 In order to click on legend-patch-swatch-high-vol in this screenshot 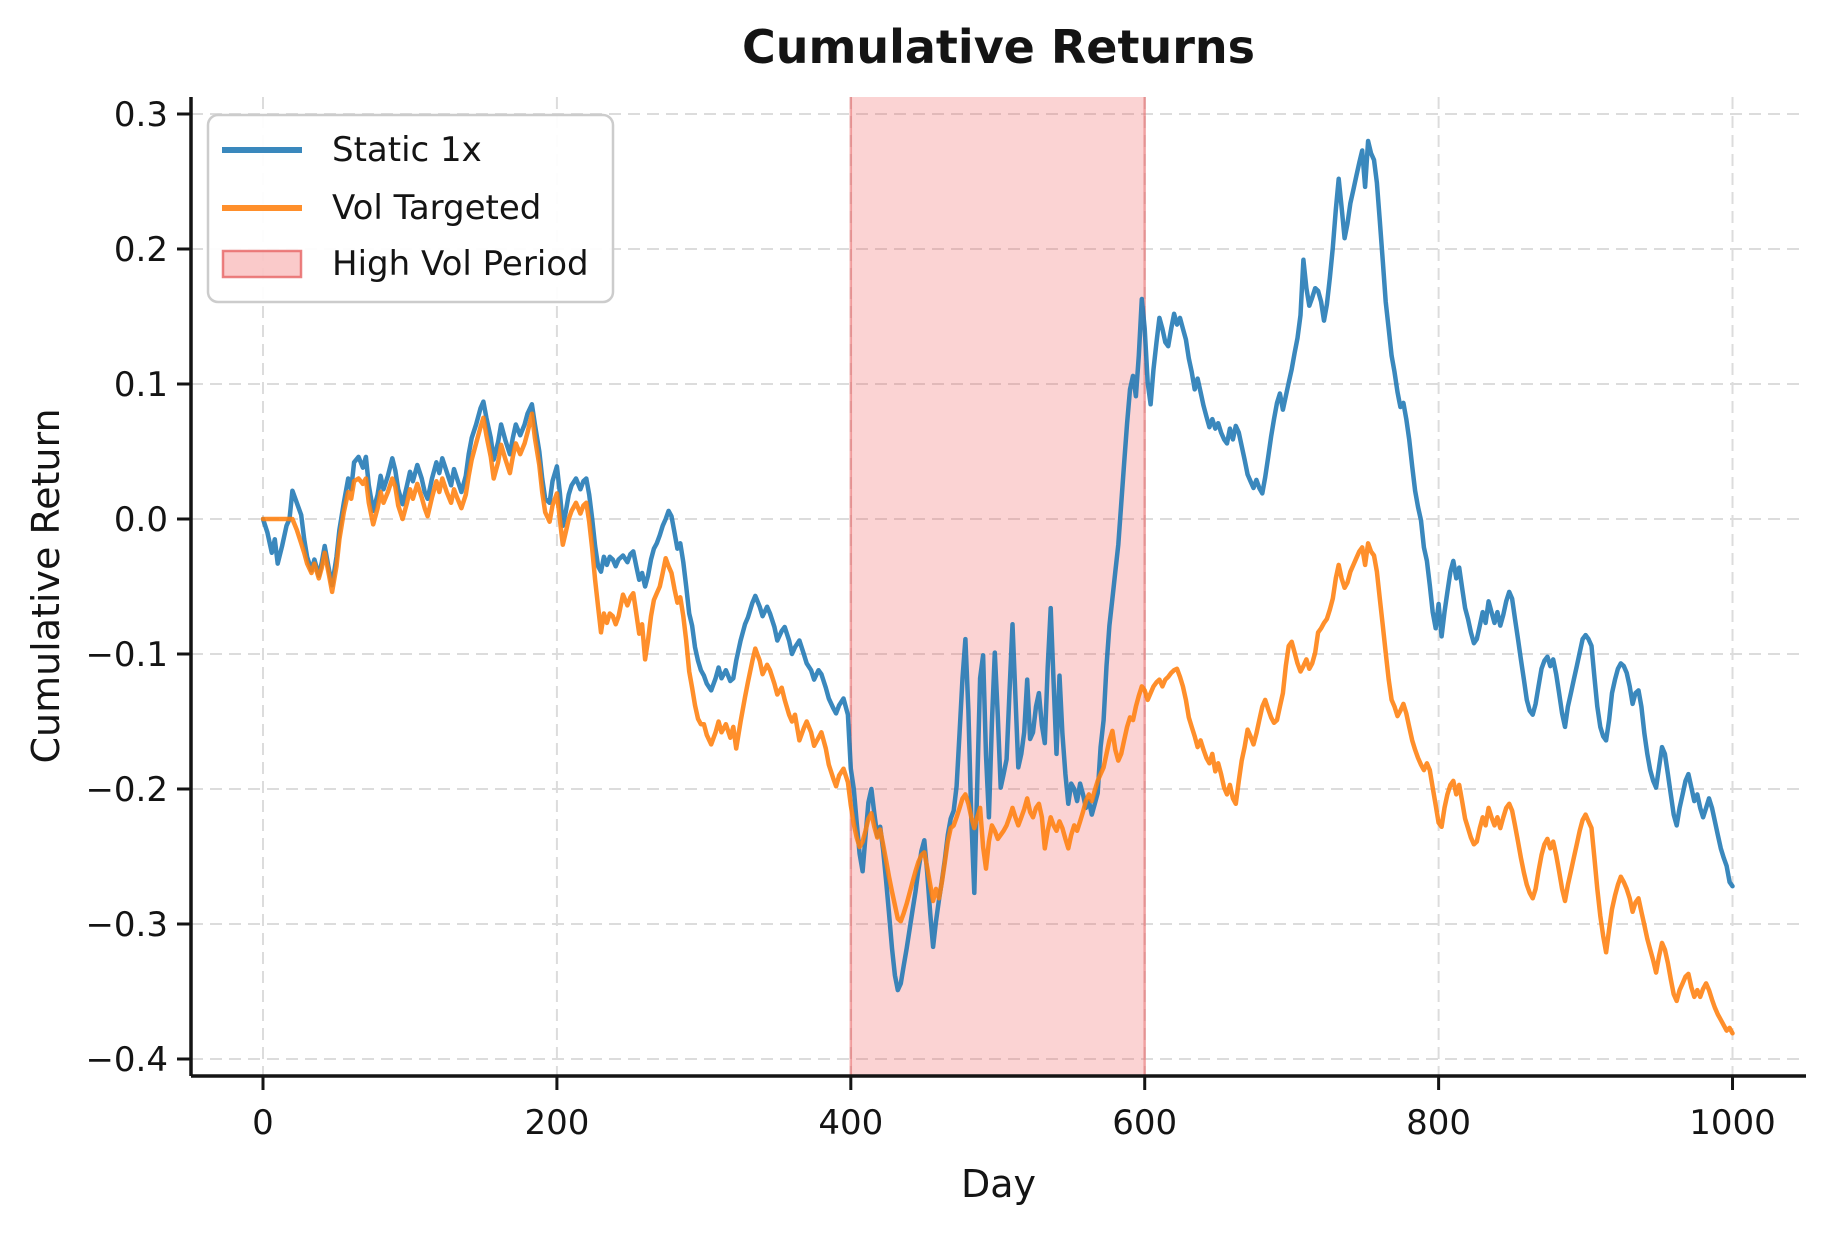, I will do `click(262, 264)`.